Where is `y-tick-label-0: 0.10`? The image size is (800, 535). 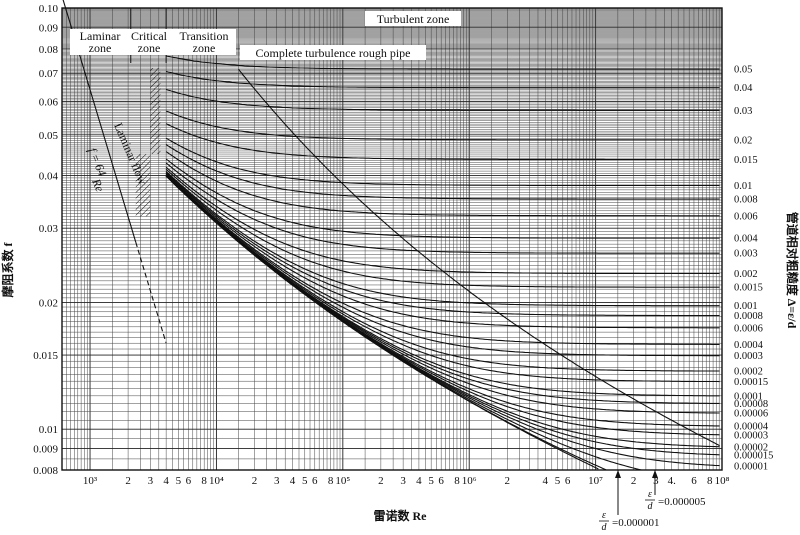
y-tick-label-0: 0.10 is located at coordinates (49, 9).